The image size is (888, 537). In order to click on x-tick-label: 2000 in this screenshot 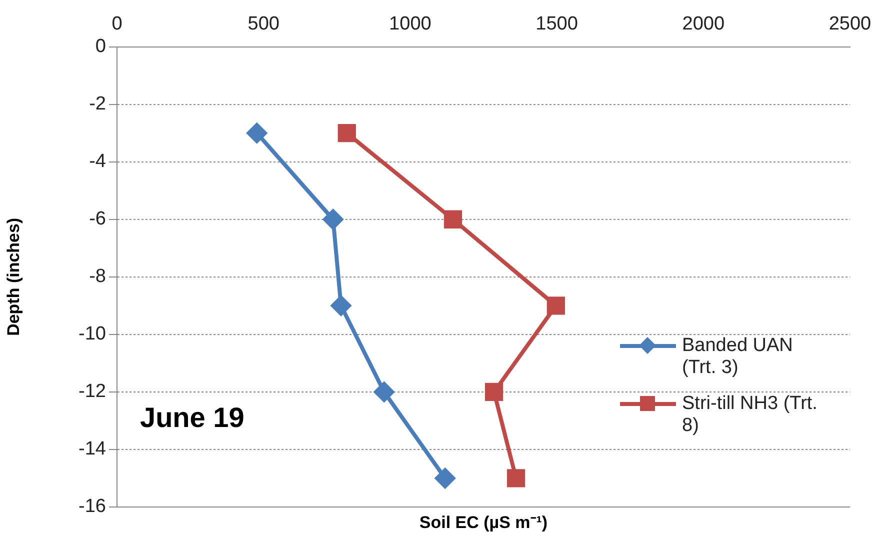, I will do `click(703, 24)`.